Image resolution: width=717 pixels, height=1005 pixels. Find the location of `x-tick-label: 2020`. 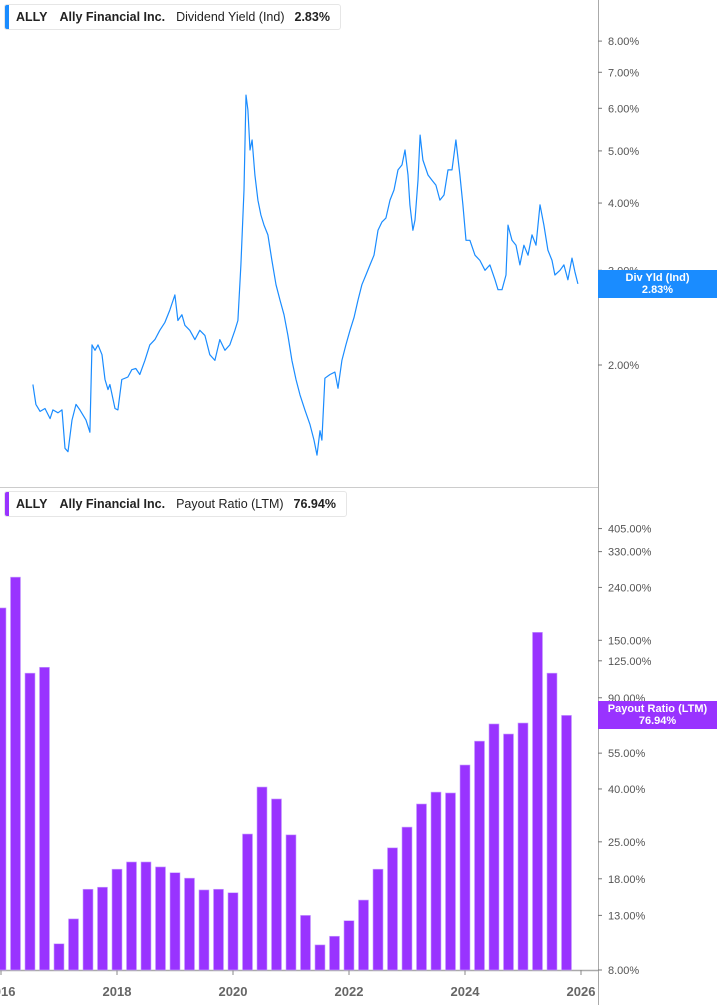

x-tick-label: 2020 is located at coordinates (233, 991).